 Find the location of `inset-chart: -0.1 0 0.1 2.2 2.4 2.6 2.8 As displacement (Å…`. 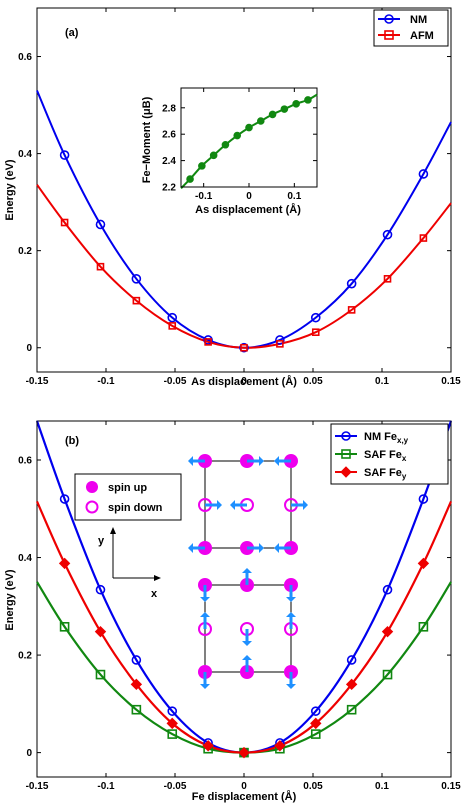

inset-chart: -0.1 0 0.1 2.2 2.4 2.6 2.8 As displacement (Å… is located at coordinates (229, 151).